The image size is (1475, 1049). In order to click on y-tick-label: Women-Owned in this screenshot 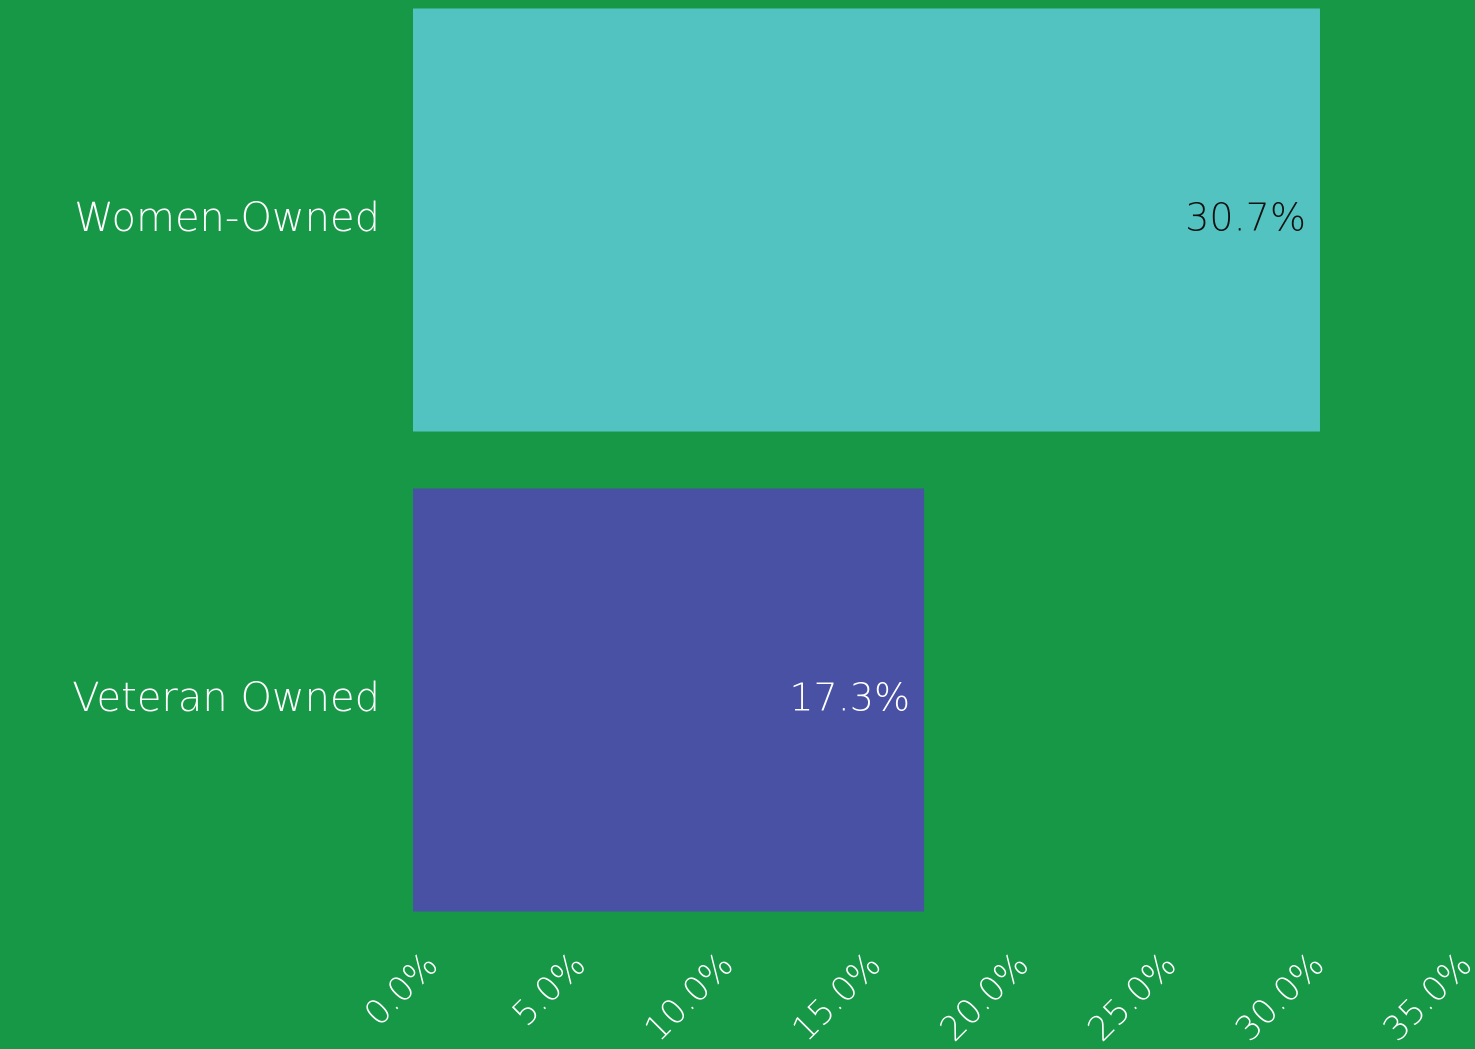, I will do `click(227, 218)`.